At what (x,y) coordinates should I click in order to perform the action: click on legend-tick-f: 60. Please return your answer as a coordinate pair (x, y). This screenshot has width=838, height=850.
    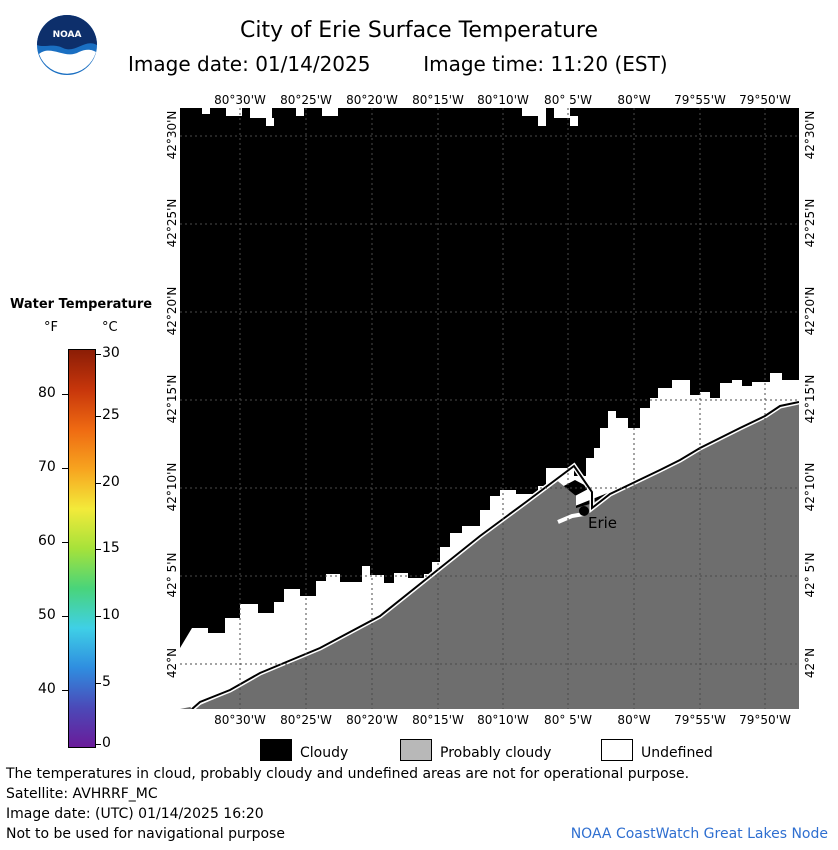
    Looking at the image, I should click on (47, 541).